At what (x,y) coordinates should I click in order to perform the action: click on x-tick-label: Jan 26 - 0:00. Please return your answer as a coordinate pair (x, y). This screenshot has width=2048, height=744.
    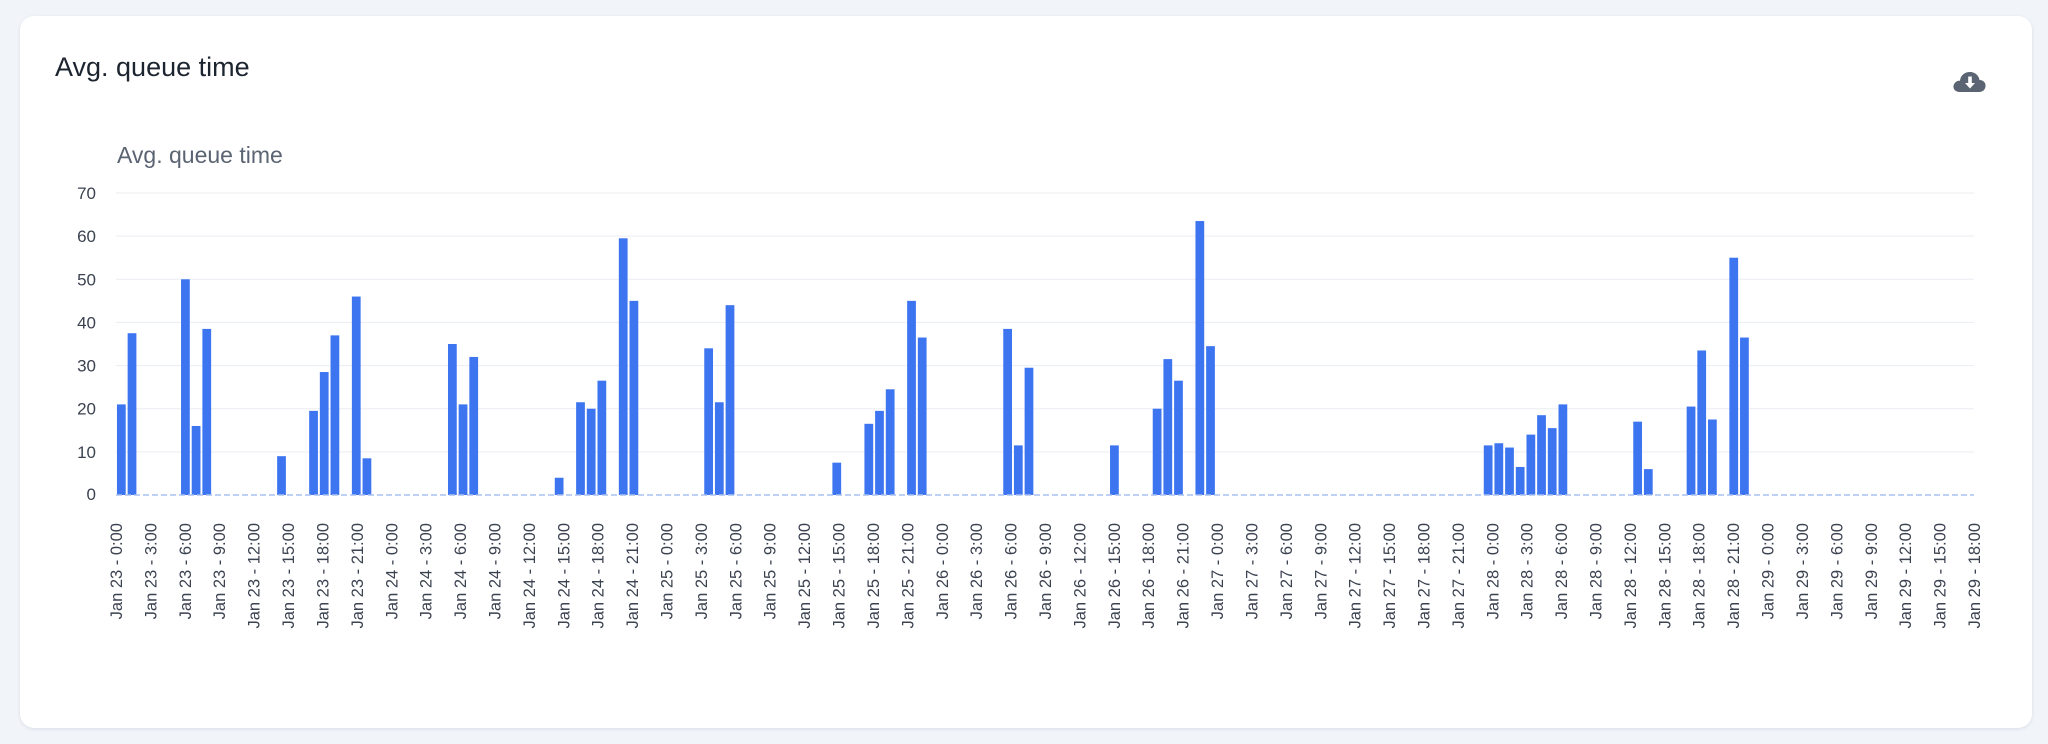
    Looking at the image, I should click on (943, 571).